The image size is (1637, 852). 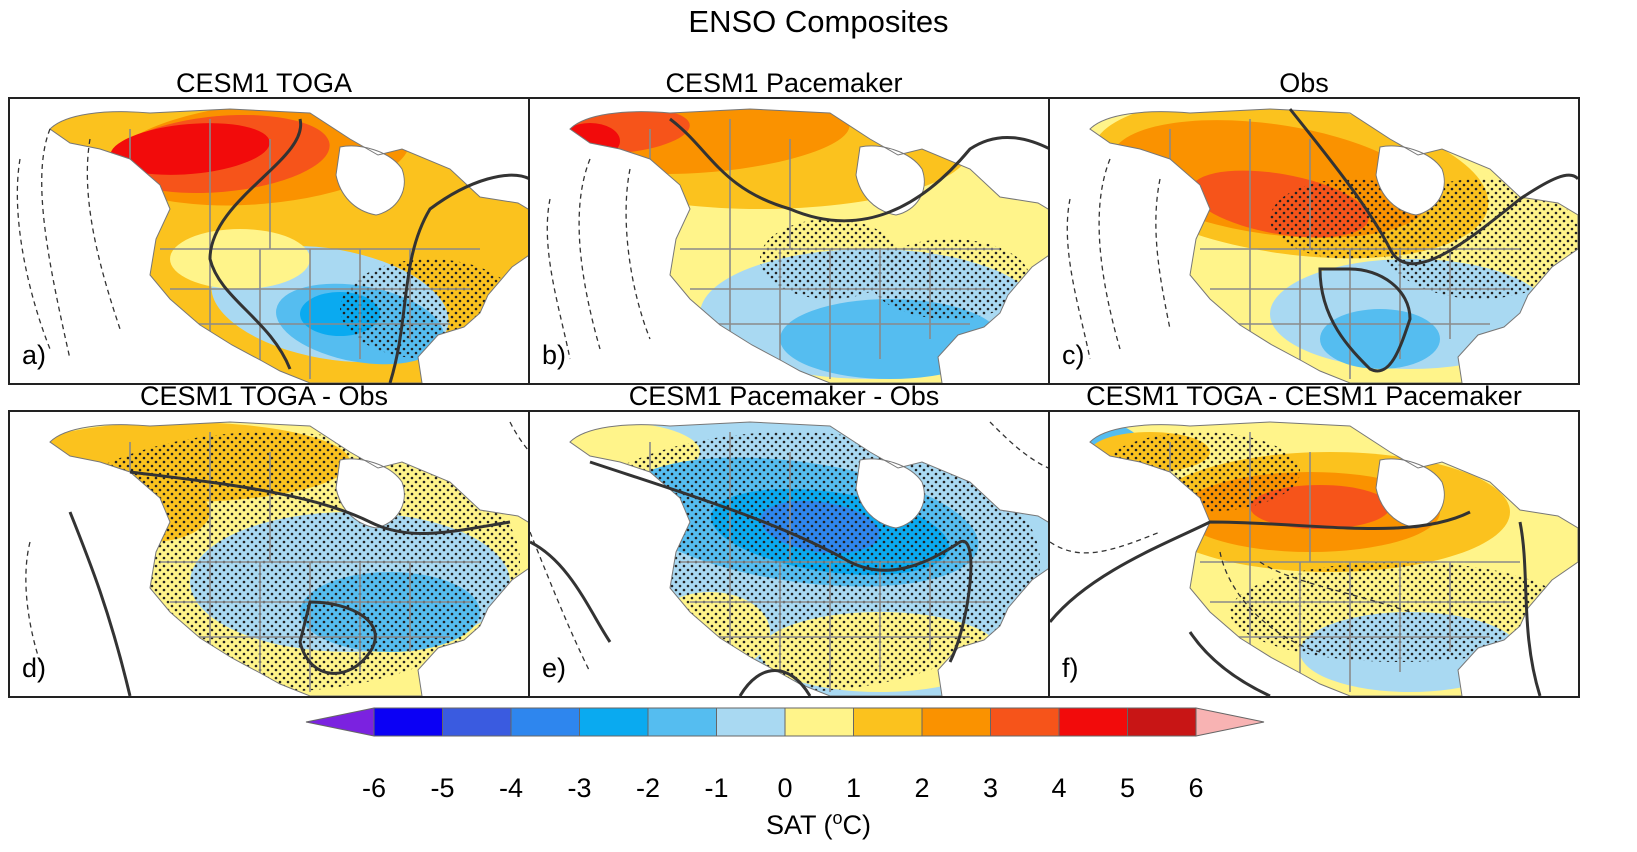 I want to click on map-borders-a, so click(x=304, y=249).